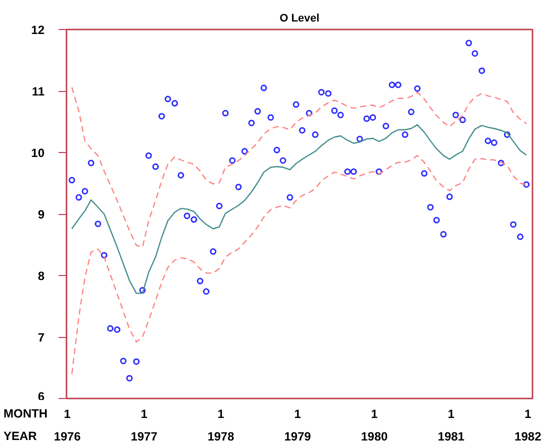 The image size is (559, 447). What do you see at coordinates (374, 436) in the screenshot?
I see `x-tick-label: 1980` at bounding box center [374, 436].